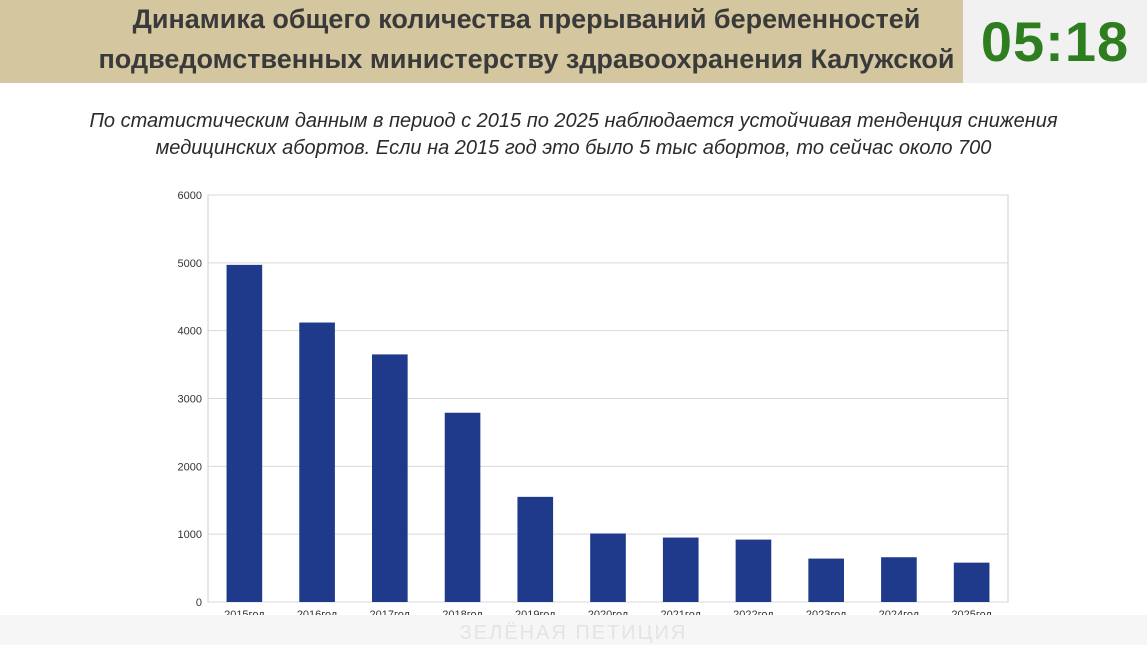 Image resolution: width=1147 pixels, height=645 pixels. I want to click on footer-strip, so click(573, 630).